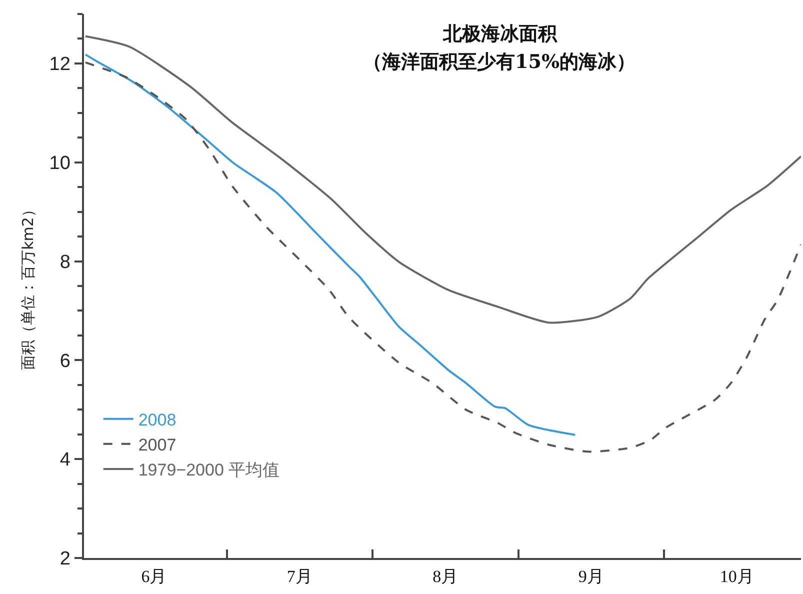  What do you see at coordinates (209, 470) in the screenshot?
I see `legend-label: 1979−2000 平均值` at bounding box center [209, 470].